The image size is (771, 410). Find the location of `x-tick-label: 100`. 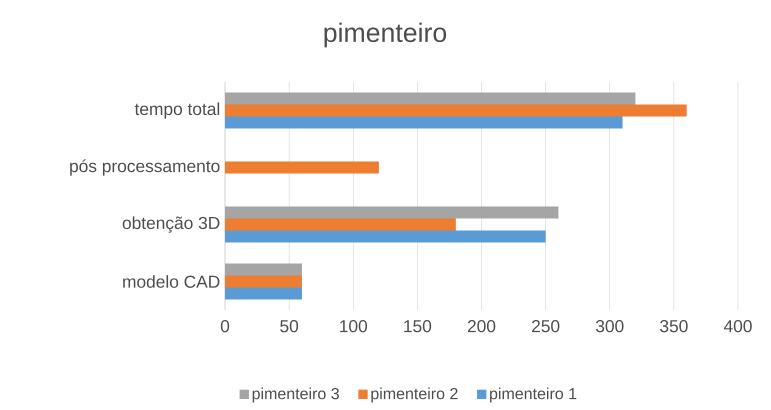

x-tick-label: 100 is located at coordinates (354, 326).